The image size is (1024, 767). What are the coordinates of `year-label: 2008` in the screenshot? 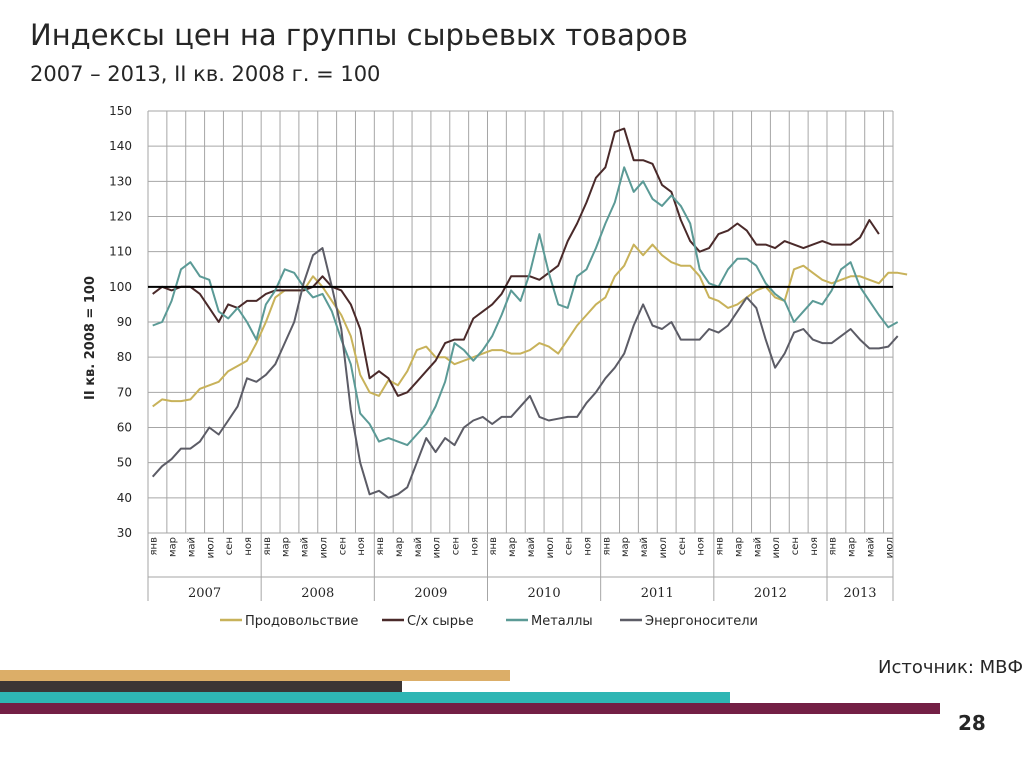 It's located at (317, 593).